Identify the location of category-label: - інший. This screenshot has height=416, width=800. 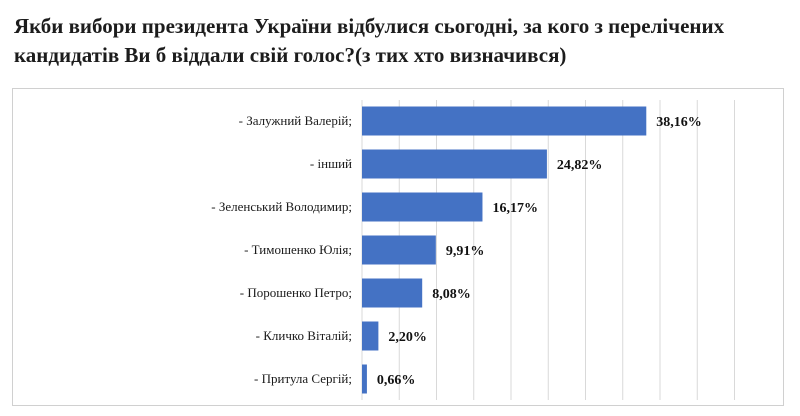
(331, 163).